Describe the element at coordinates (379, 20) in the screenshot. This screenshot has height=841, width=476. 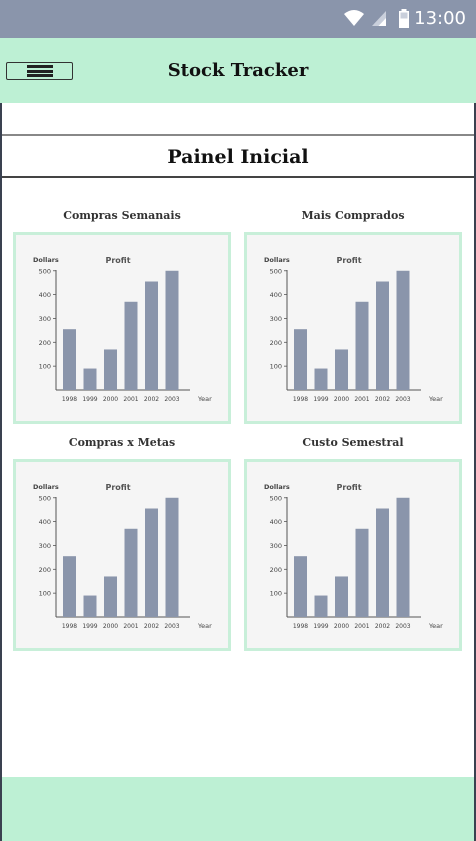
I see `signal-icon` at that location.